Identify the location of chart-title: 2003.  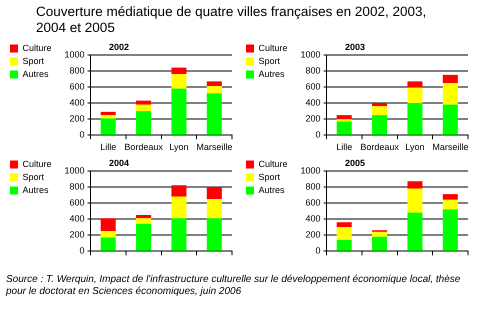
(355, 47).